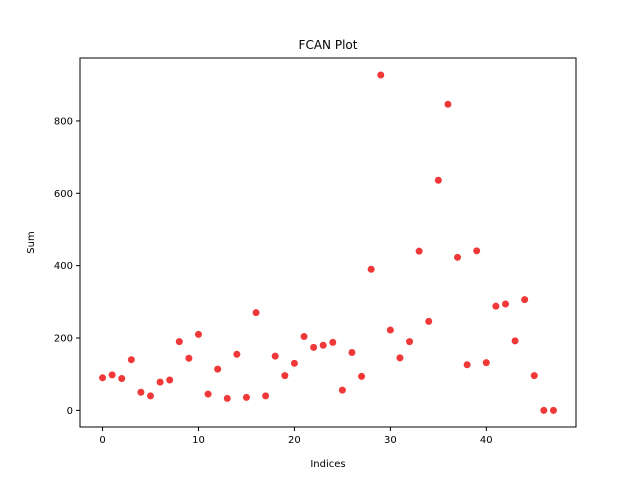 The width and height of the screenshot is (640, 480). What do you see at coordinates (328, 45) in the screenshot?
I see `chart-title: FCAN Plot` at bounding box center [328, 45].